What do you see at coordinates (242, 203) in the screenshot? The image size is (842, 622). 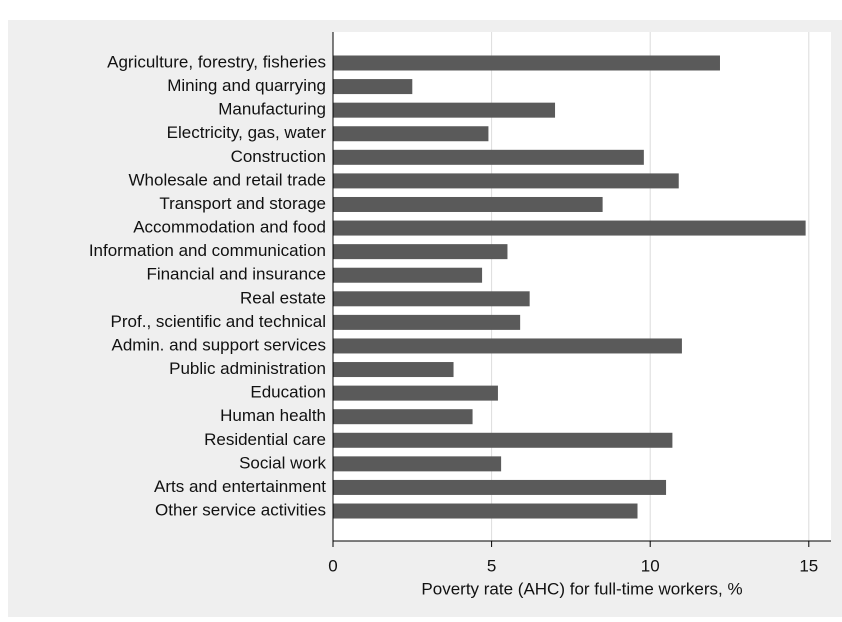 I see `y-tick-label: Transport and storage` at bounding box center [242, 203].